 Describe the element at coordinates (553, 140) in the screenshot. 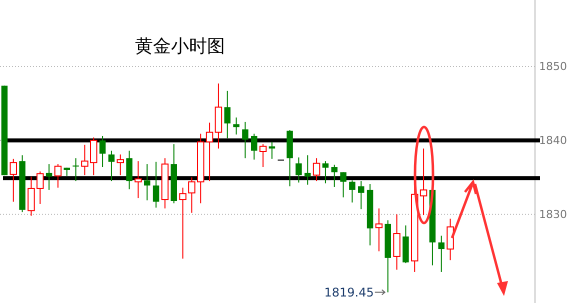

I see `y-tick-label: 1840` at that location.